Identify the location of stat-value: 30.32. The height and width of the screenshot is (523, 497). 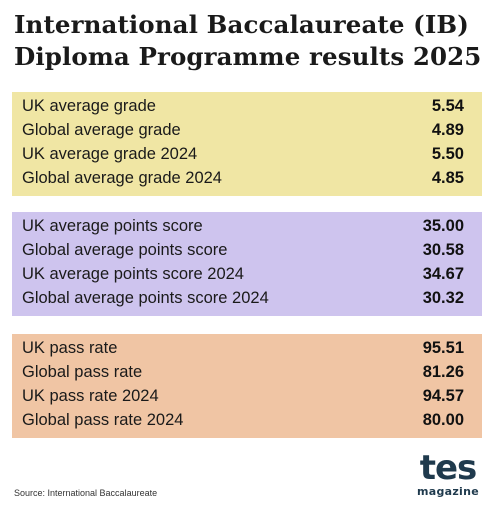
(443, 297).